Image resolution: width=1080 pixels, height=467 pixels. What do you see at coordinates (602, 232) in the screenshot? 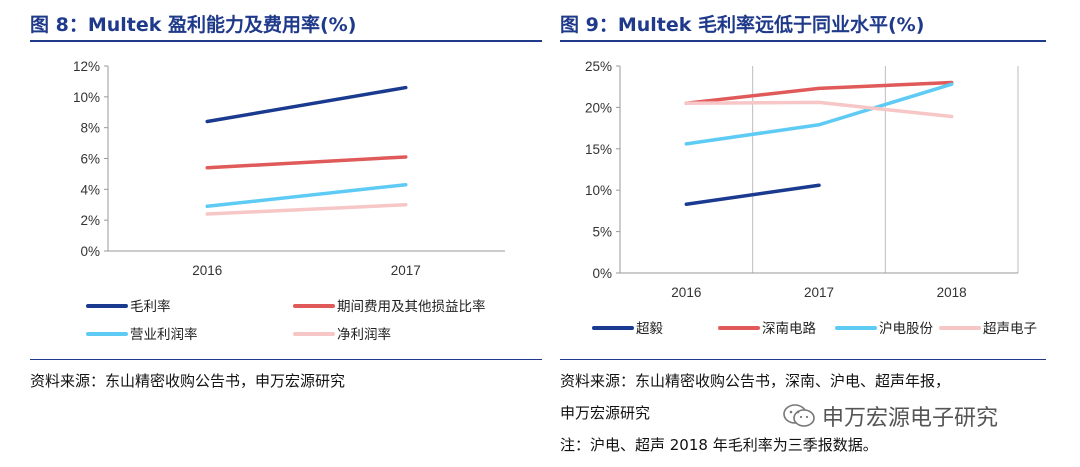
I see `y-tick-label: 5%` at bounding box center [602, 232].